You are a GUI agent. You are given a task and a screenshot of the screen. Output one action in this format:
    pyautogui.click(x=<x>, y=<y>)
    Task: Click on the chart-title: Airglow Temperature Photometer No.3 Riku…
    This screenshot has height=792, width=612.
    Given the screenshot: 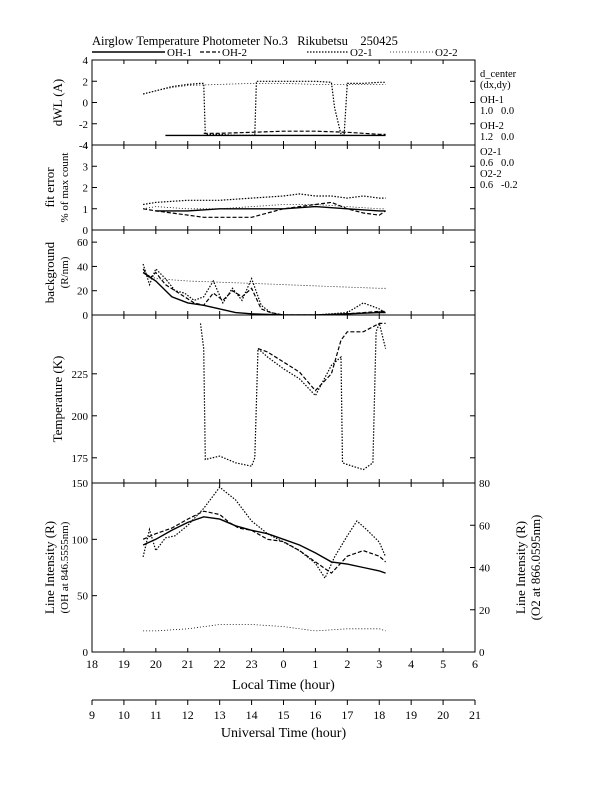 What is the action you would take?
    pyautogui.click(x=245, y=41)
    